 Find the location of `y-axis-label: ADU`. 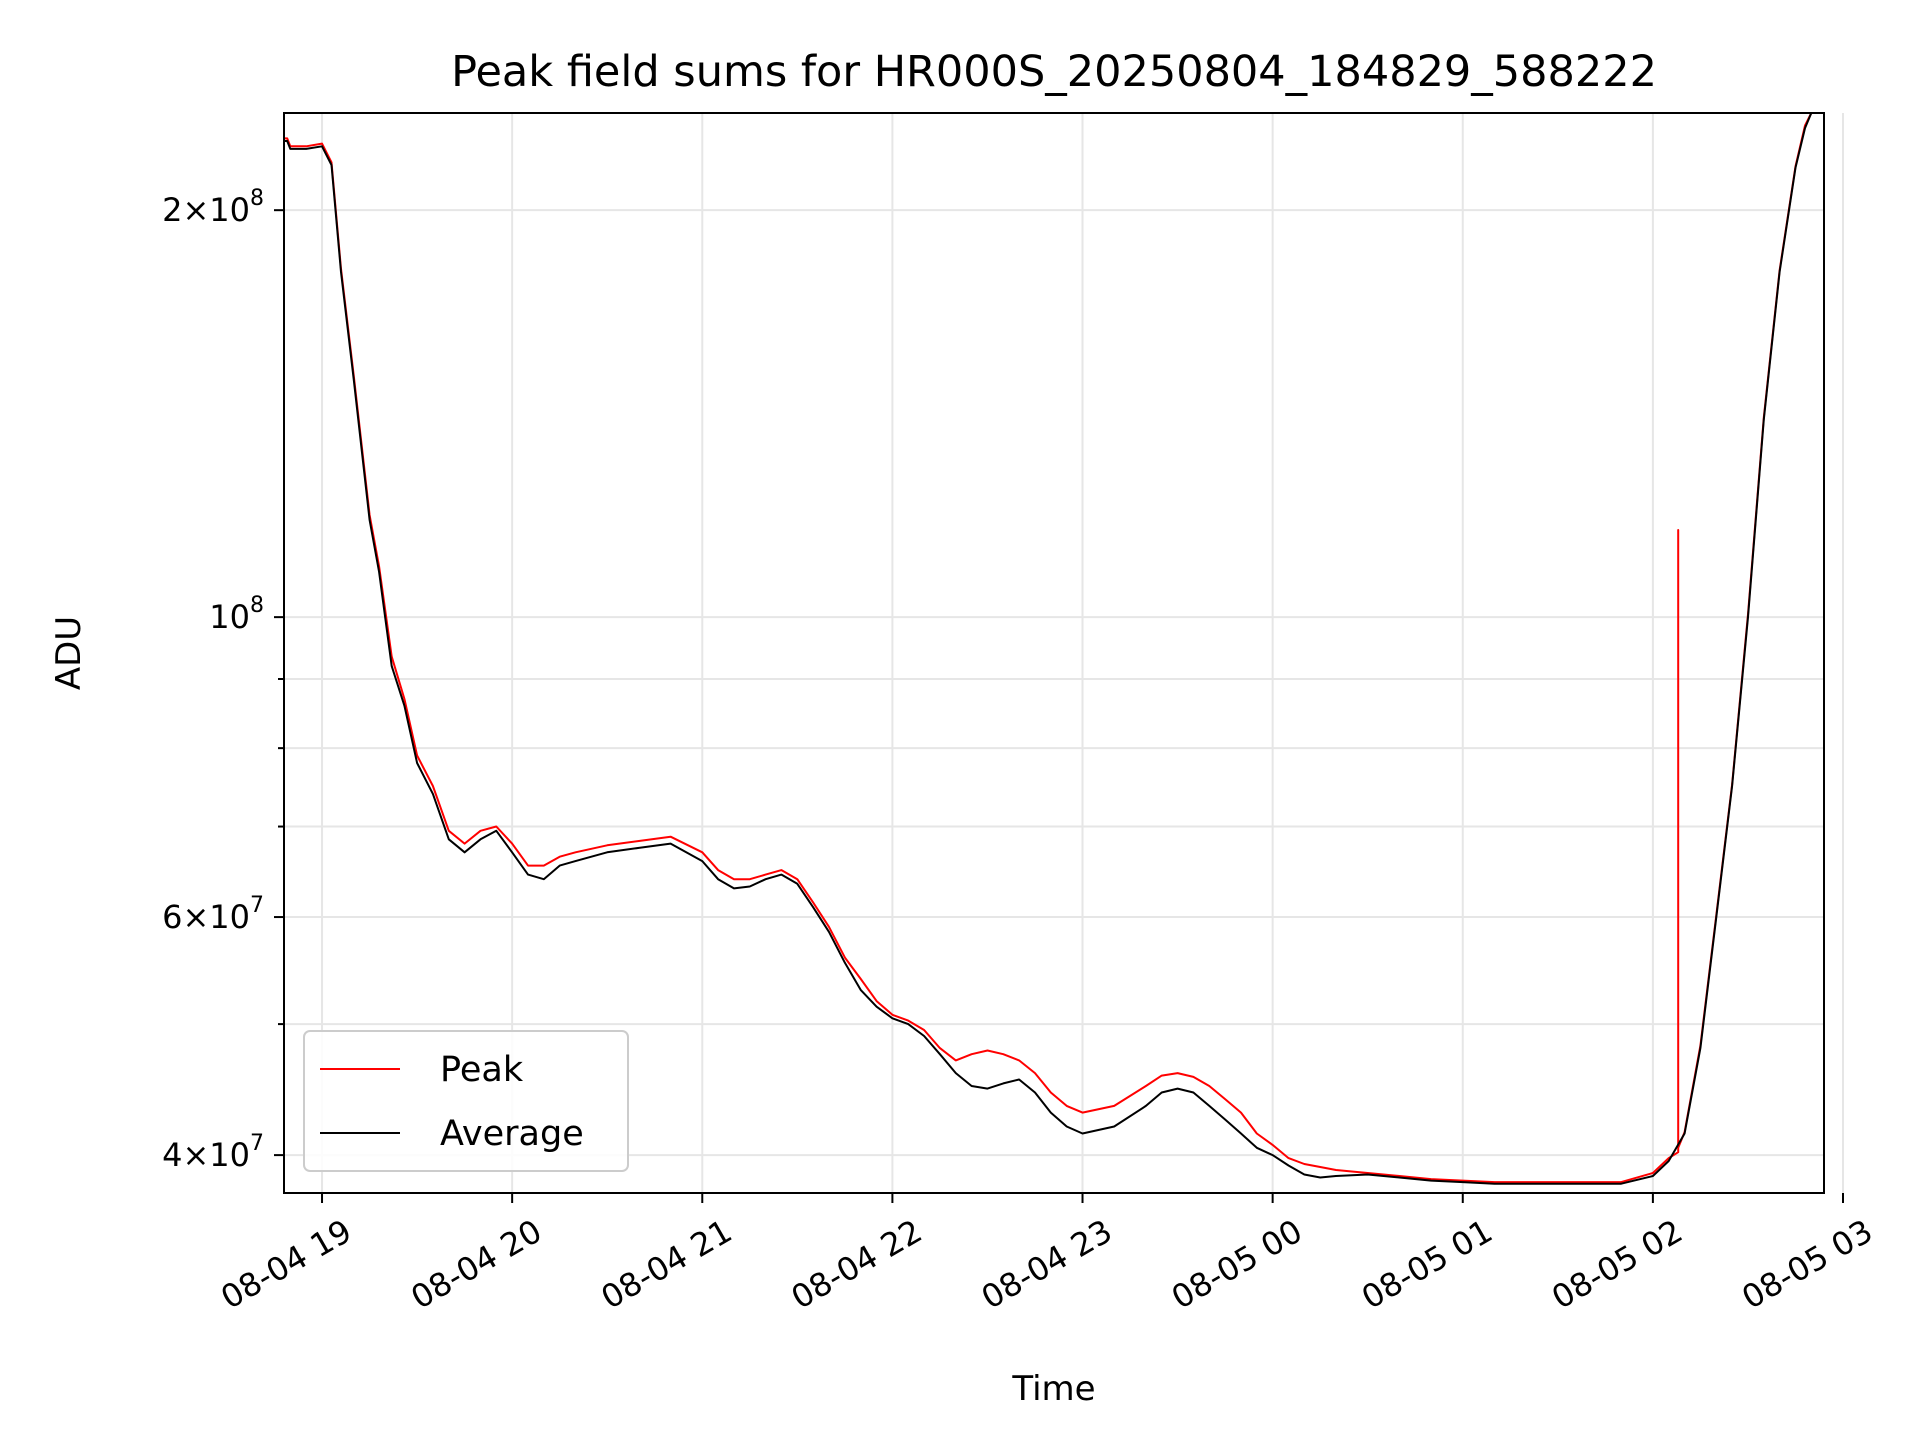

y-axis-label: ADU is located at coordinates (69, 653).